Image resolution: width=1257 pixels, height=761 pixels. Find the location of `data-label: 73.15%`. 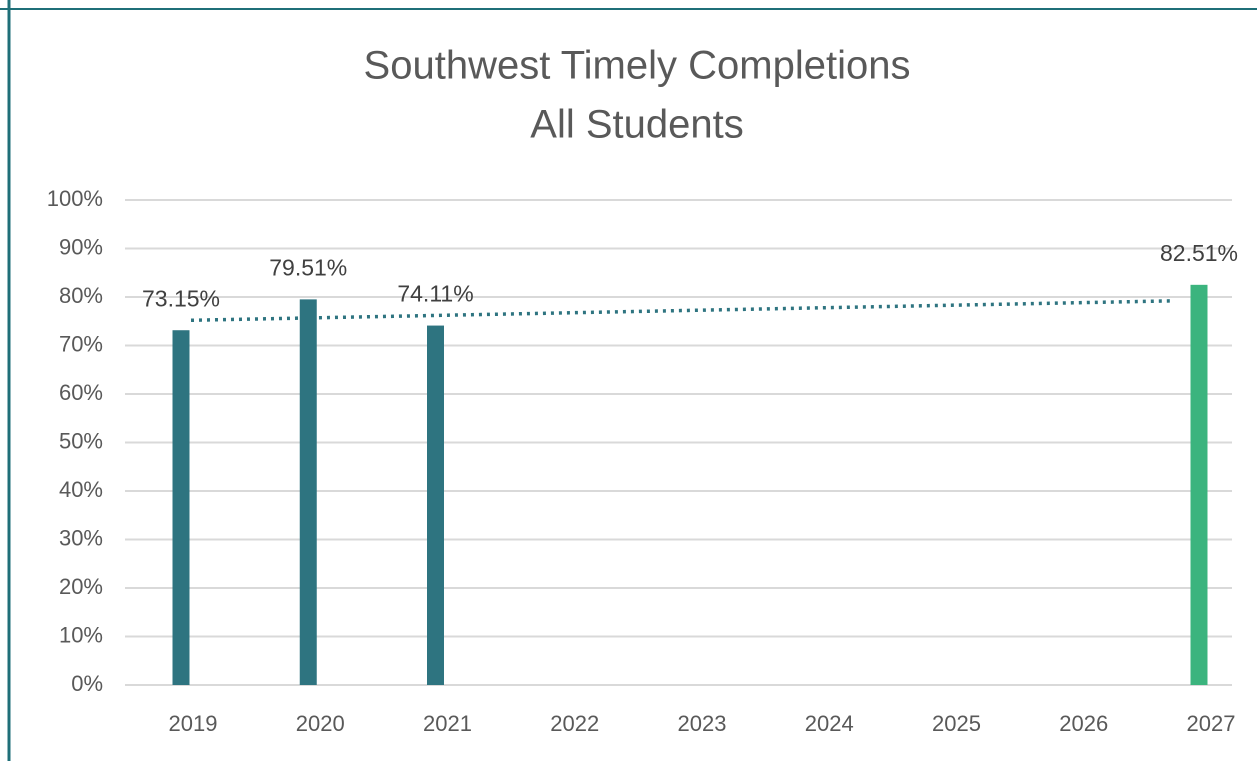

data-label: 73.15% is located at coordinates (181, 298).